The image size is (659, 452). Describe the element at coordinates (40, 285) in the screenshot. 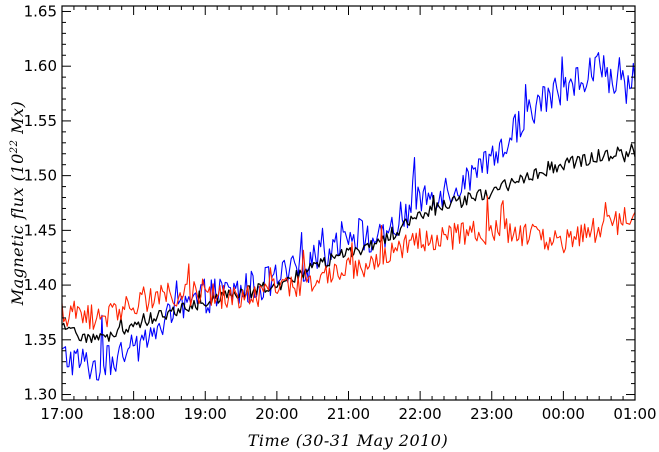

I see `y-tick-label: 1.40` at that location.